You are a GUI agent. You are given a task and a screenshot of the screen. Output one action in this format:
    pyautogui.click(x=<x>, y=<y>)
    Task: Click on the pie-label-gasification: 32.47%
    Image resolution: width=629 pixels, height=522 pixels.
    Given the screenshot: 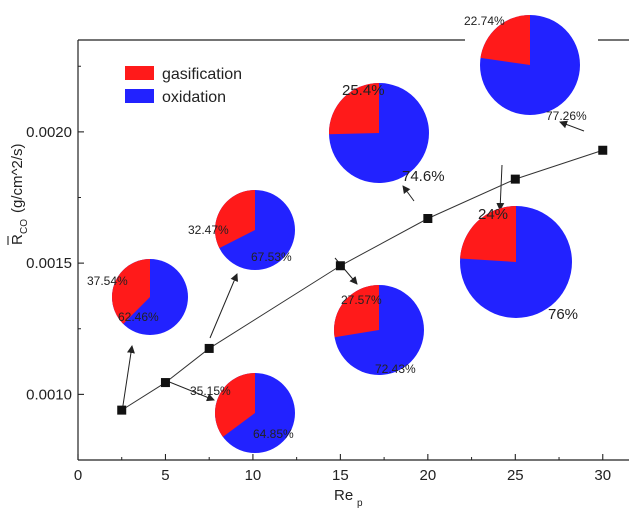 What is the action you would take?
    pyautogui.click(x=208, y=230)
    